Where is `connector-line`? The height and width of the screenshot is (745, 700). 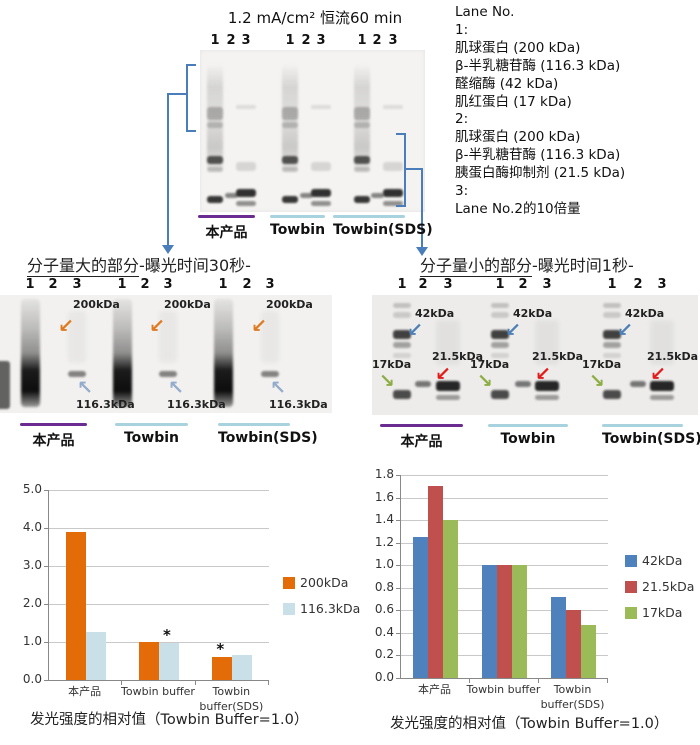
connector-line is located at coordinates (177, 94).